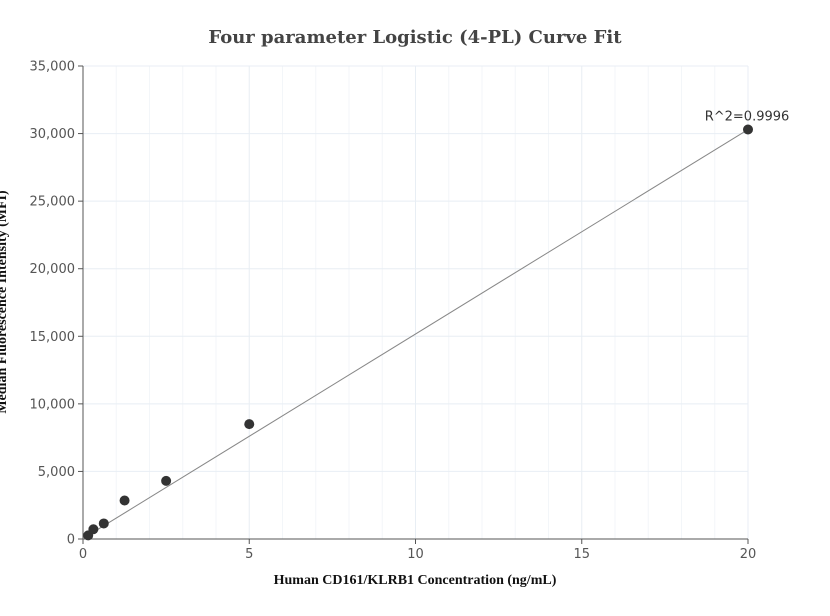 This screenshot has height=616, width=830. I want to click on y-tick-label: 5,000, so click(56, 472).